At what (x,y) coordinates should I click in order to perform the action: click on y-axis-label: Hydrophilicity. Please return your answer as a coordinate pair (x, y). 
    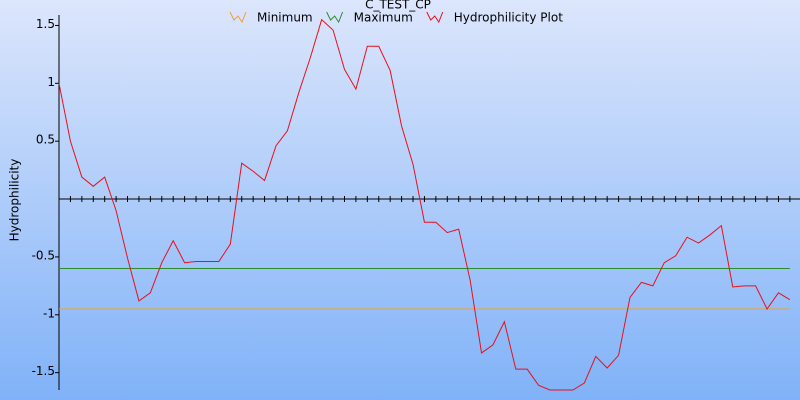
    Looking at the image, I should click on (15, 200).